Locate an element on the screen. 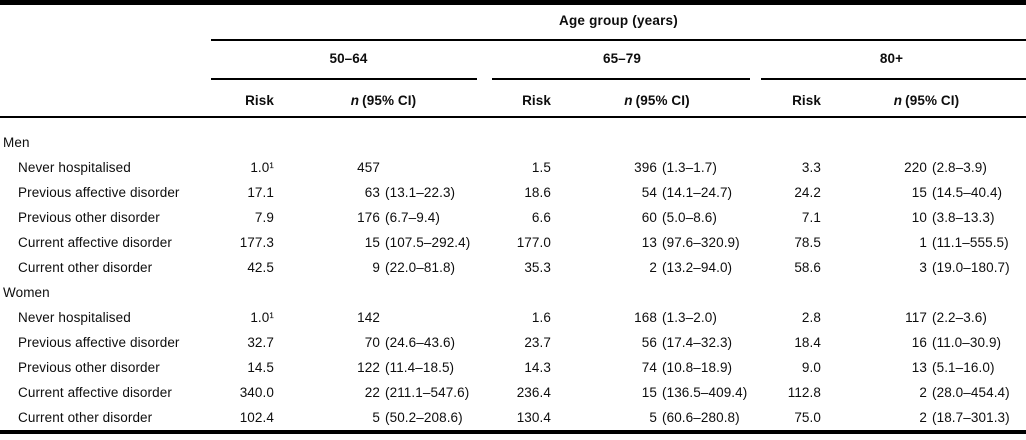  group-cell-80plus: 58.6 3 (19.0–180.7) is located at coordinates (891, 267).